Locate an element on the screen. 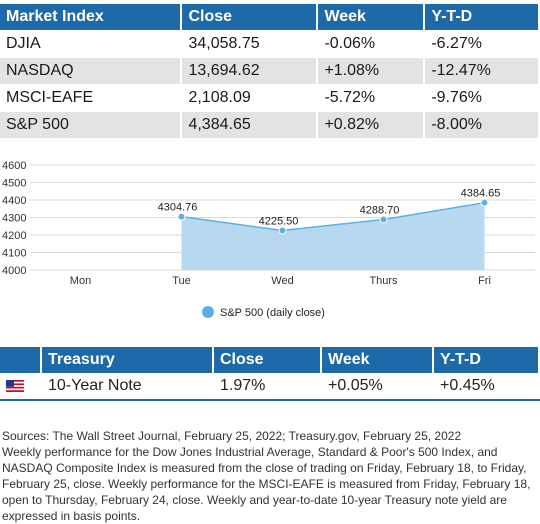 Image resolution: width=540 pixels, height=524 pixels. data-label: 4225.50 is located at coordinates (279, 222).